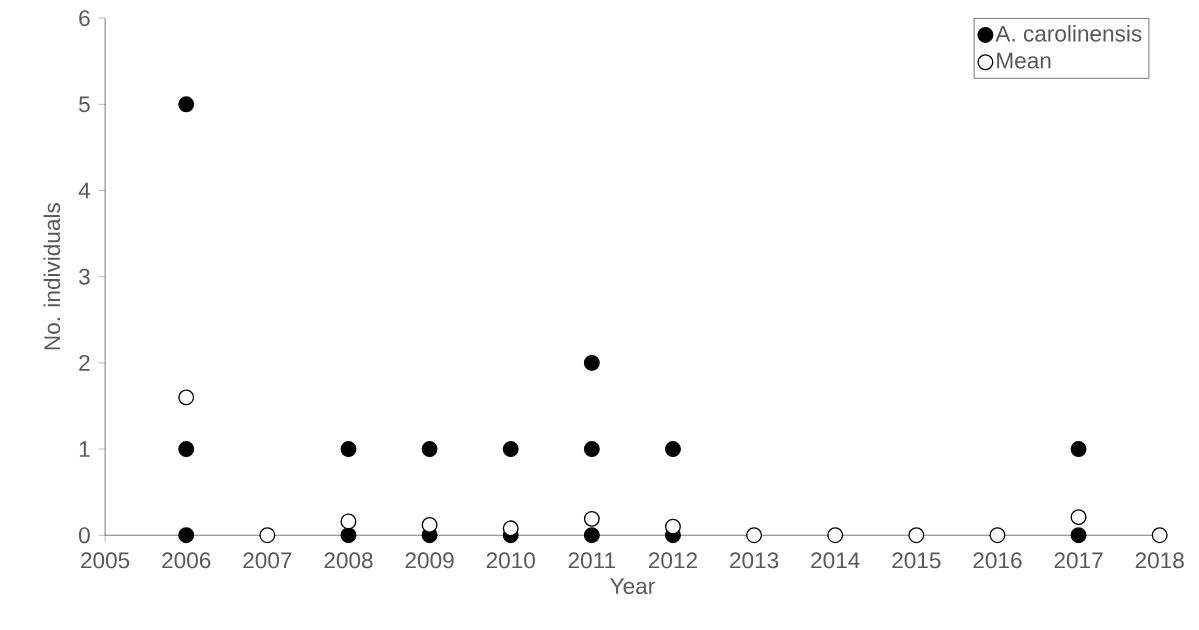 The height and width of the screenshot is (630, 1199). I want to click on x-tick-label: 2010, so click(510, 560).